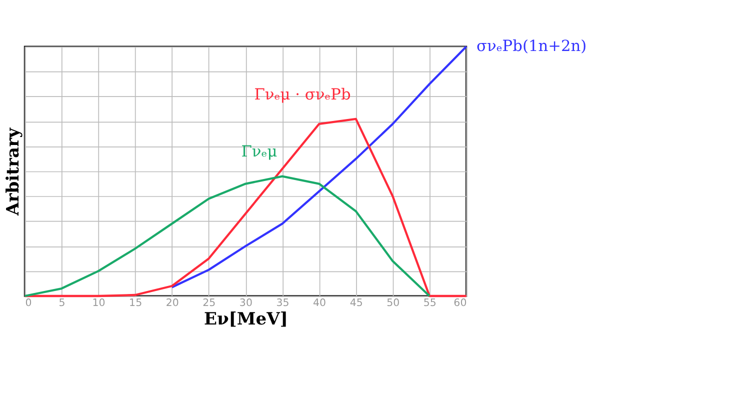 This screenshot has height=401, width=737. What do you see at coordinates (259, 151) in the screenshot?
I see `series-label: Γνₑμ` at bounding box center [259, 151].